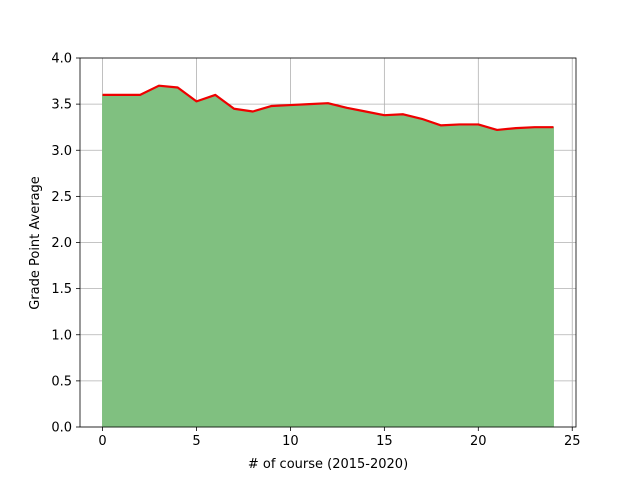  What do you see at coordinates (61, 381) in the screenshot?
I see `y-tick-label: 0.5` at bounding box center [61, 381].